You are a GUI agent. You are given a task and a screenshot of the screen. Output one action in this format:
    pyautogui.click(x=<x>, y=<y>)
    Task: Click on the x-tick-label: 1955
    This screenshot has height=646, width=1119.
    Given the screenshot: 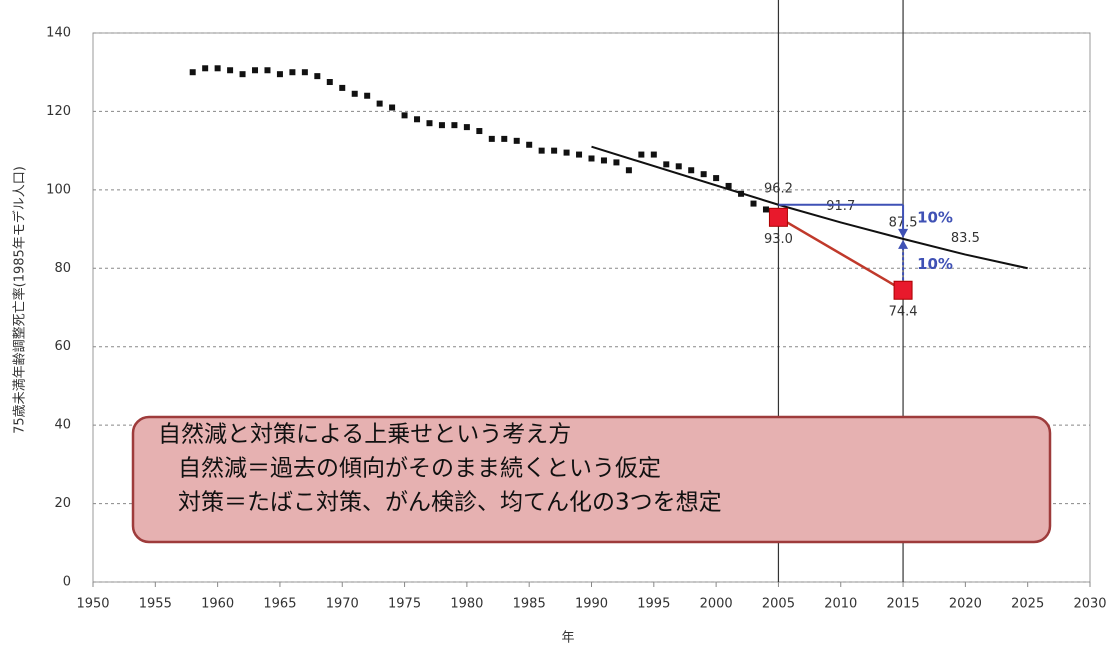 What is the action you would take?
    pyautogui.click(x=155, y=604)
    